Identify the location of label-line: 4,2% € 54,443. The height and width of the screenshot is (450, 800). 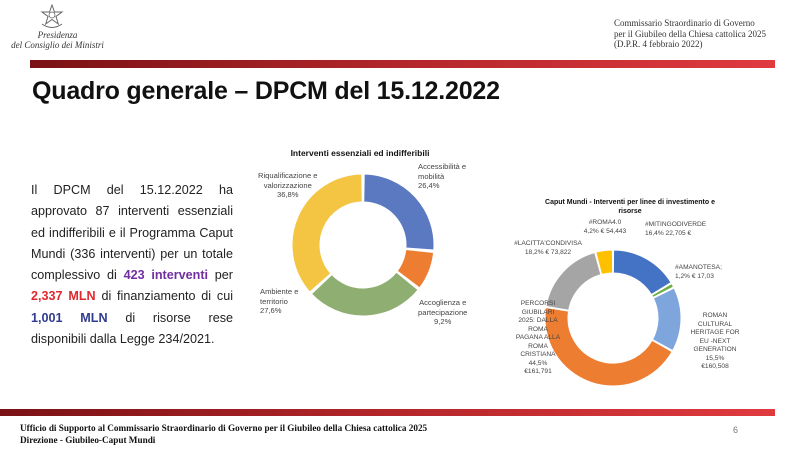
(605, 231).